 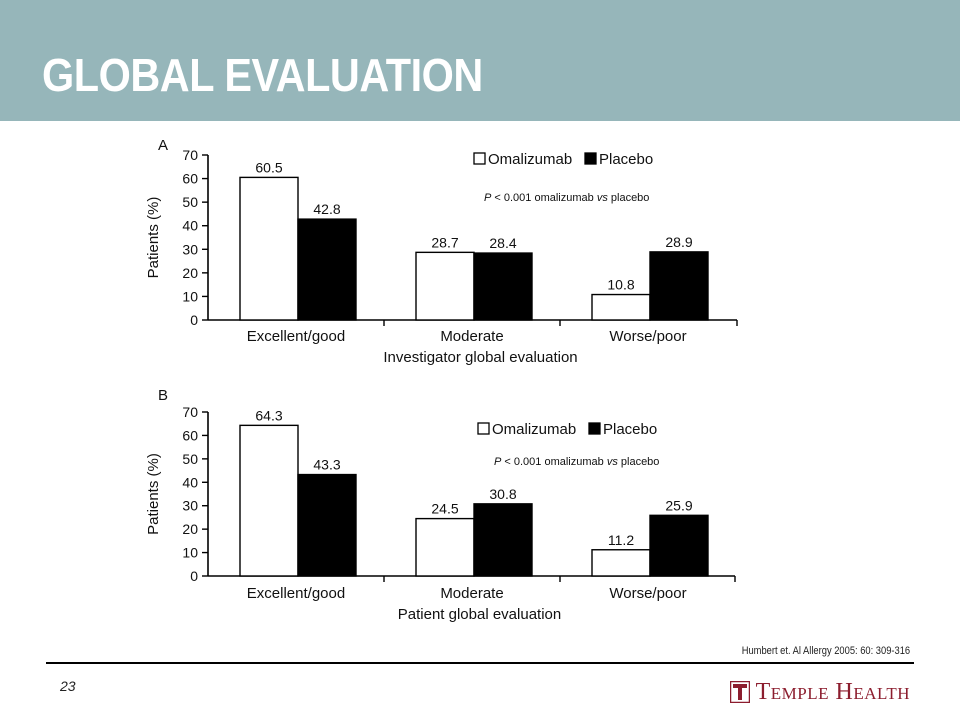 I want to click on data-label: 30.8, so click(x=502, y=494).